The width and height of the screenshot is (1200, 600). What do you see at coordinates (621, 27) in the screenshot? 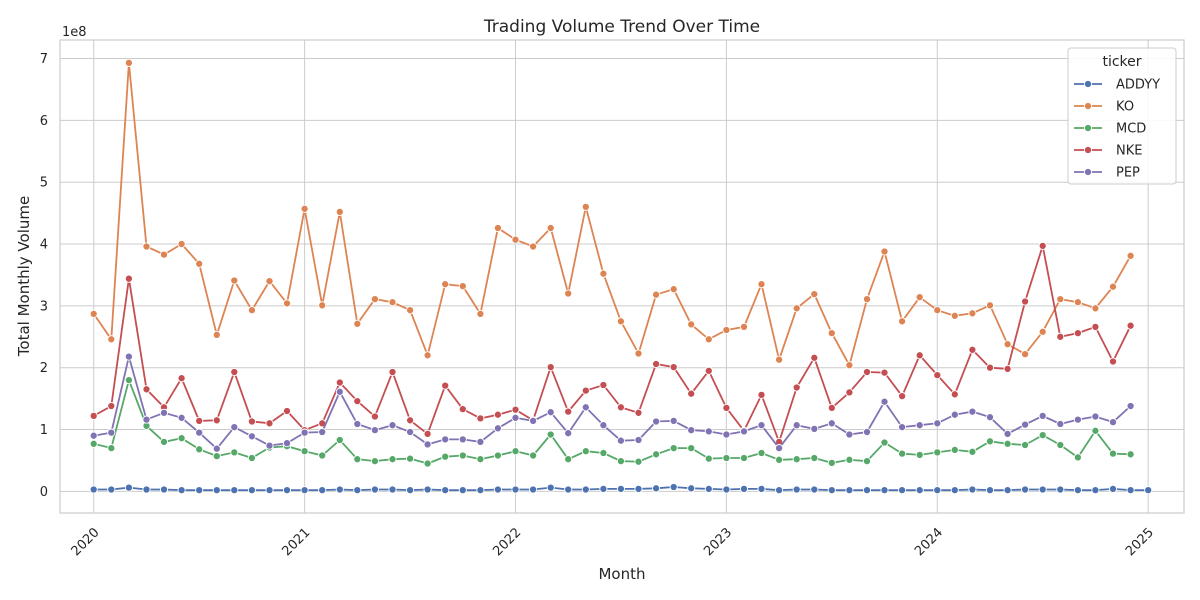
I see `chart-title: Trading Volume Trend Over Time` at bounding box center [621, 27].